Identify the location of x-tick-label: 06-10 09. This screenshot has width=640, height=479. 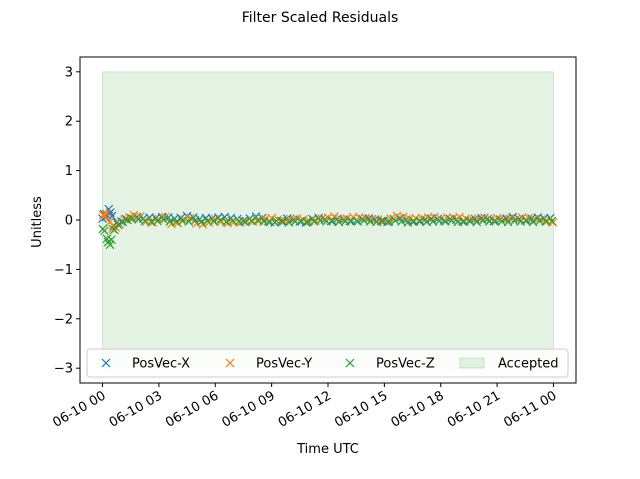
(249, 409).